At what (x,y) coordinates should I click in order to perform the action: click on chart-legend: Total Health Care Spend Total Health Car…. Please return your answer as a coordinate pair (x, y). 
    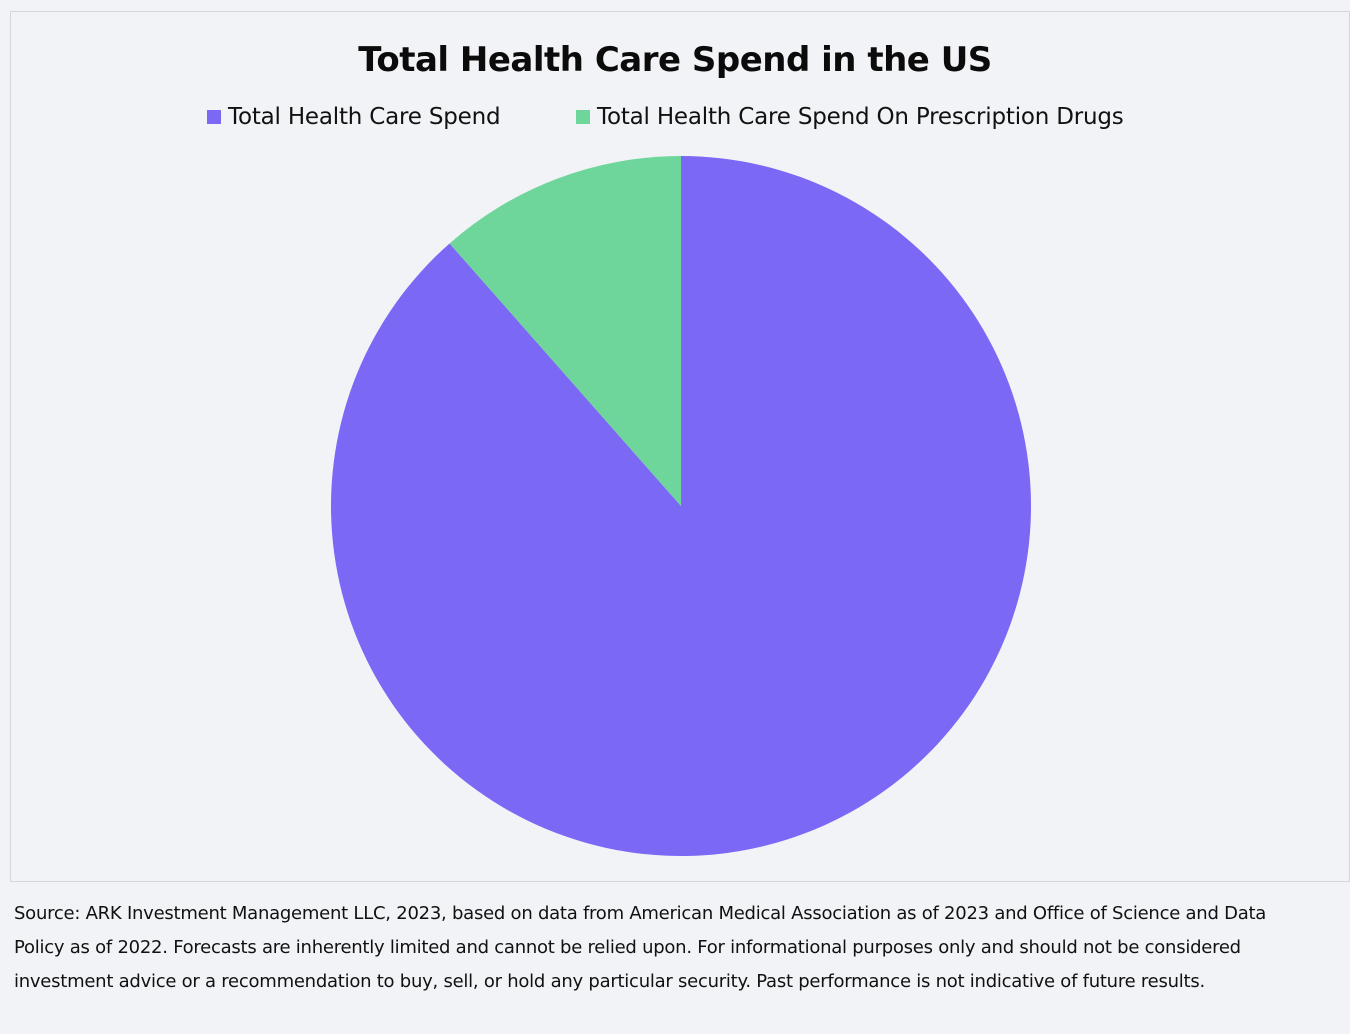
    Looking at the image, I should click on (675, 117).